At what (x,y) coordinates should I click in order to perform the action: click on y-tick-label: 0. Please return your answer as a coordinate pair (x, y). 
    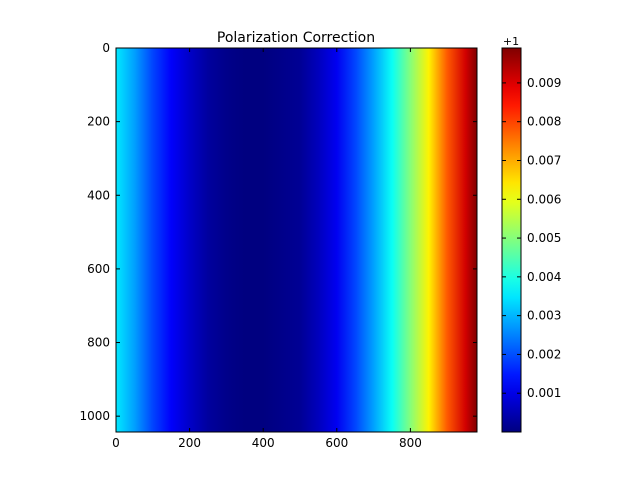
    Looking at the image, I should click on (106, 48).